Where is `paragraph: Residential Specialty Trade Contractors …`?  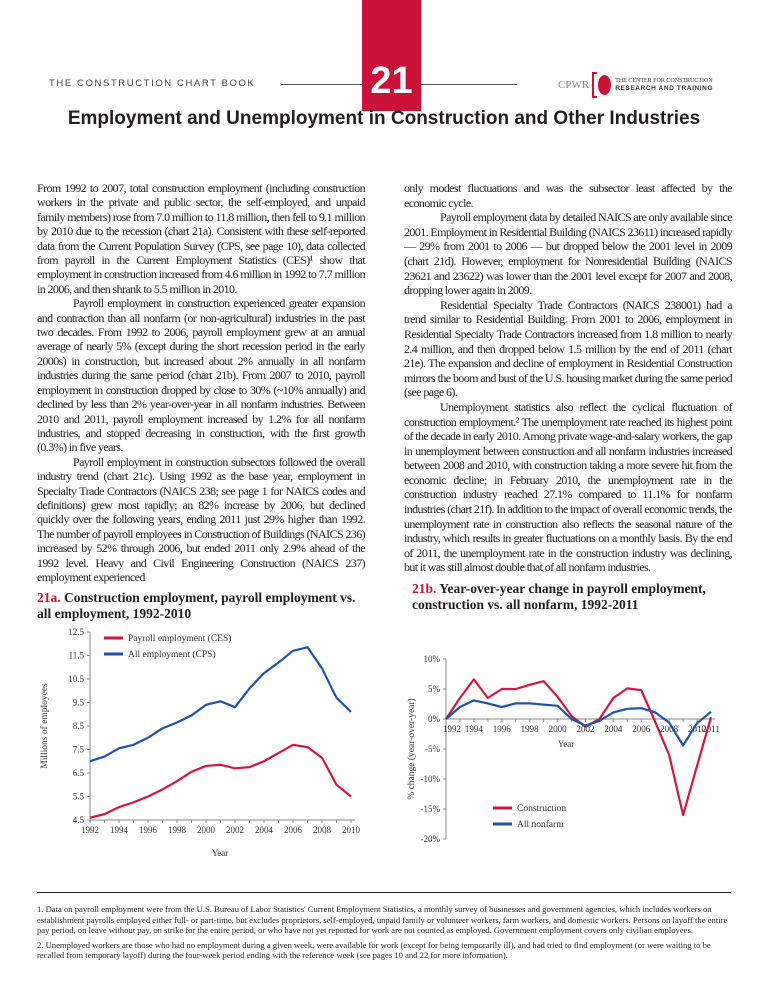
paragraph: Residential Specialty Trade Contractors … is located at coordinates (568, 348).